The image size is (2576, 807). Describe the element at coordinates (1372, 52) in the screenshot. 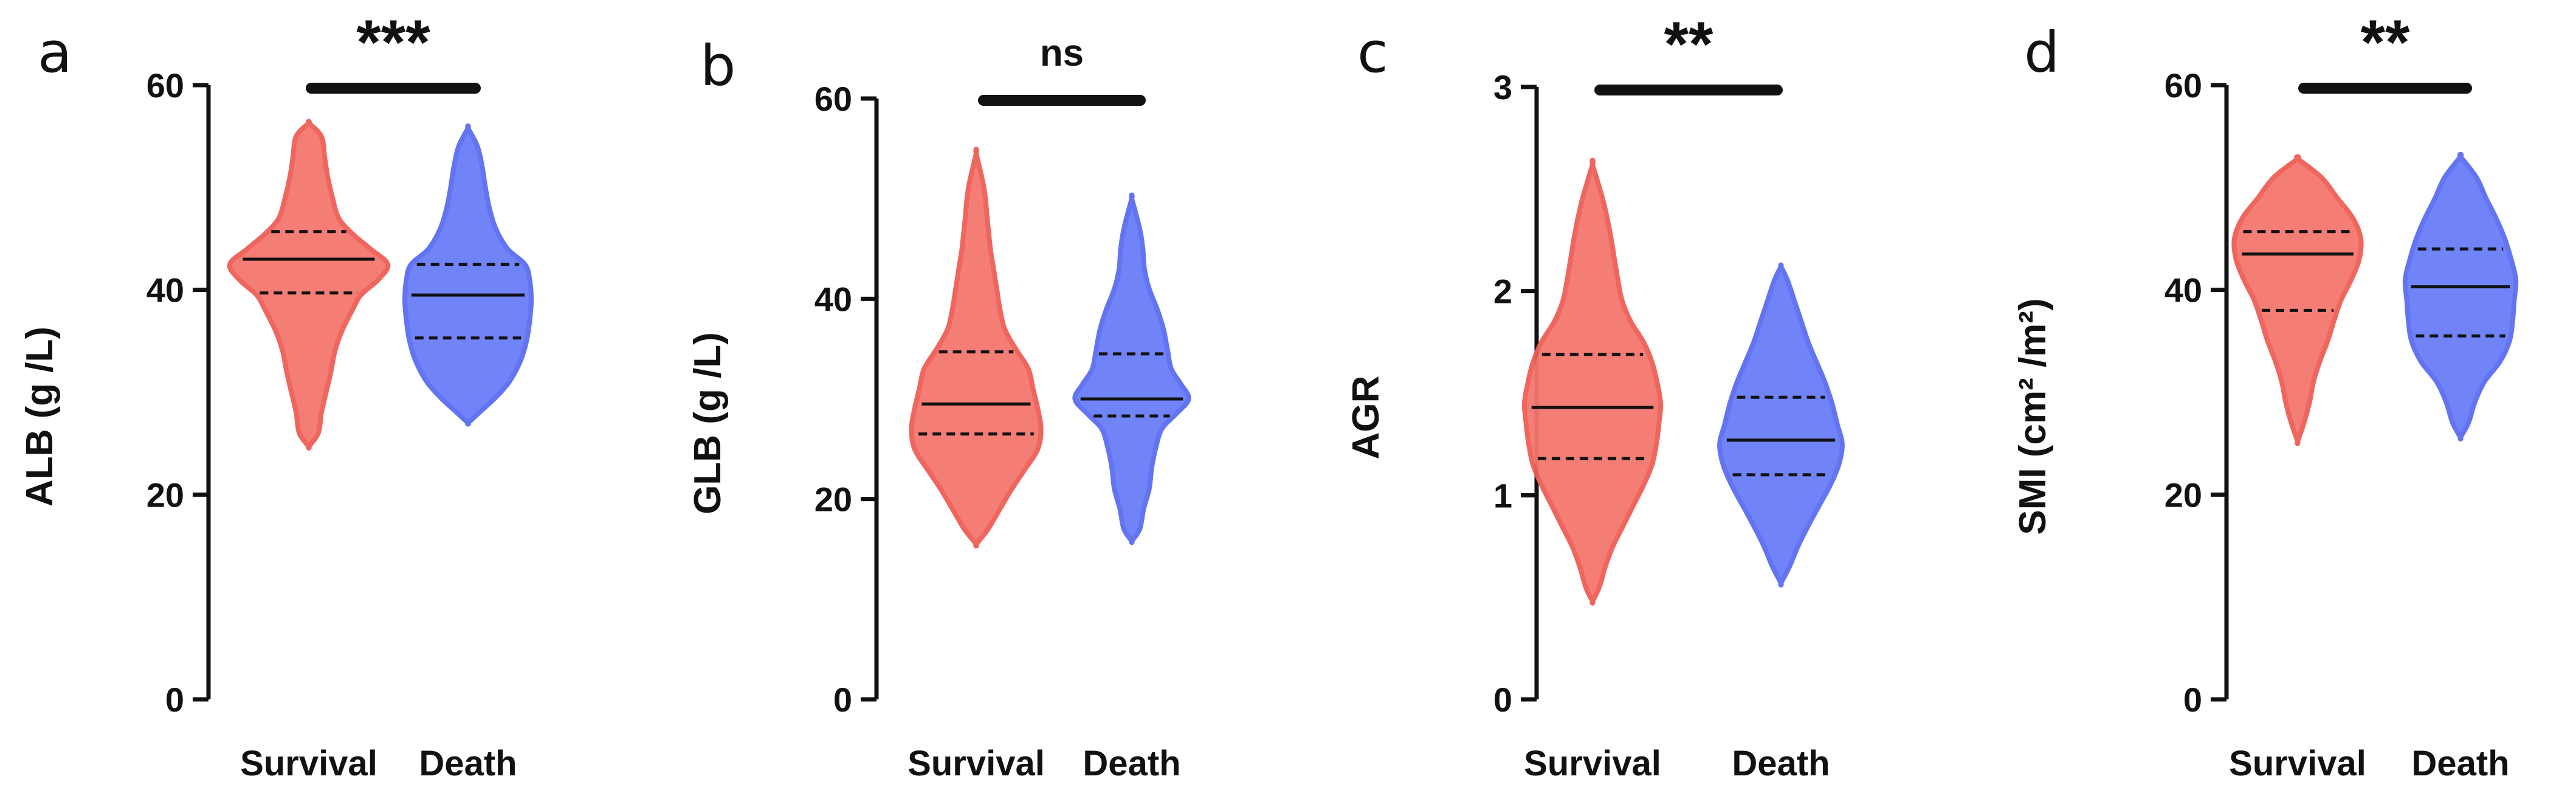

I see `panel-letter: c` at that location.